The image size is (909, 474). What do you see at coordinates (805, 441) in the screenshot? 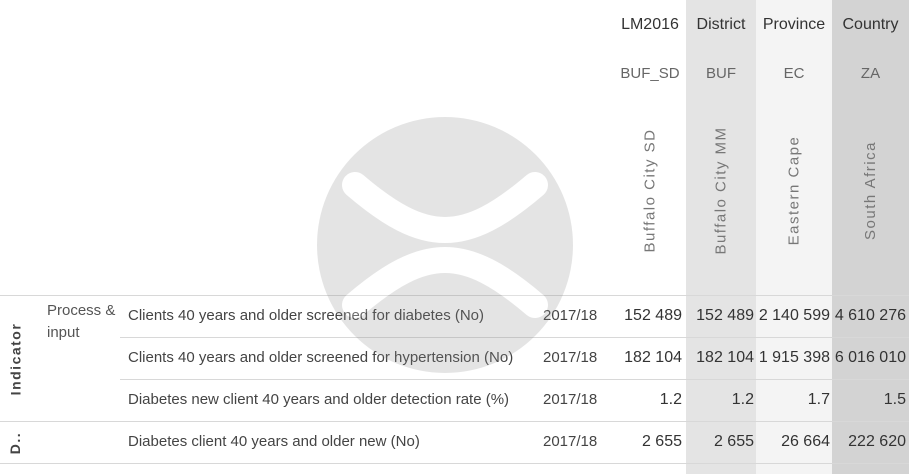
I see `value-province: 26 664` at bounding box center [805, 441].